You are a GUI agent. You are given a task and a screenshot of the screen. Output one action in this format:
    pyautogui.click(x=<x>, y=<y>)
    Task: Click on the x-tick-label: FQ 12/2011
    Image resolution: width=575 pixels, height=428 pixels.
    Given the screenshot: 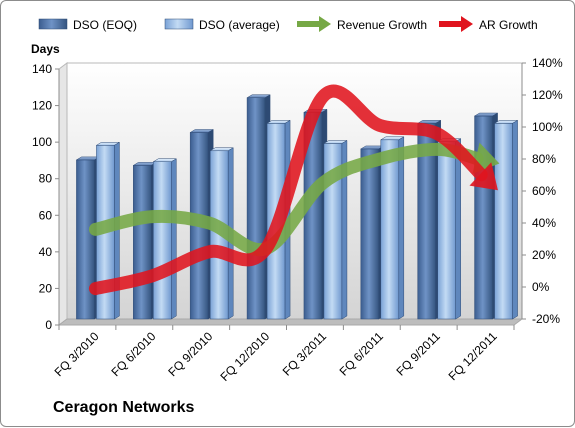 What is the action you would take?
    pyautogui.click(x=473, y=356)
    